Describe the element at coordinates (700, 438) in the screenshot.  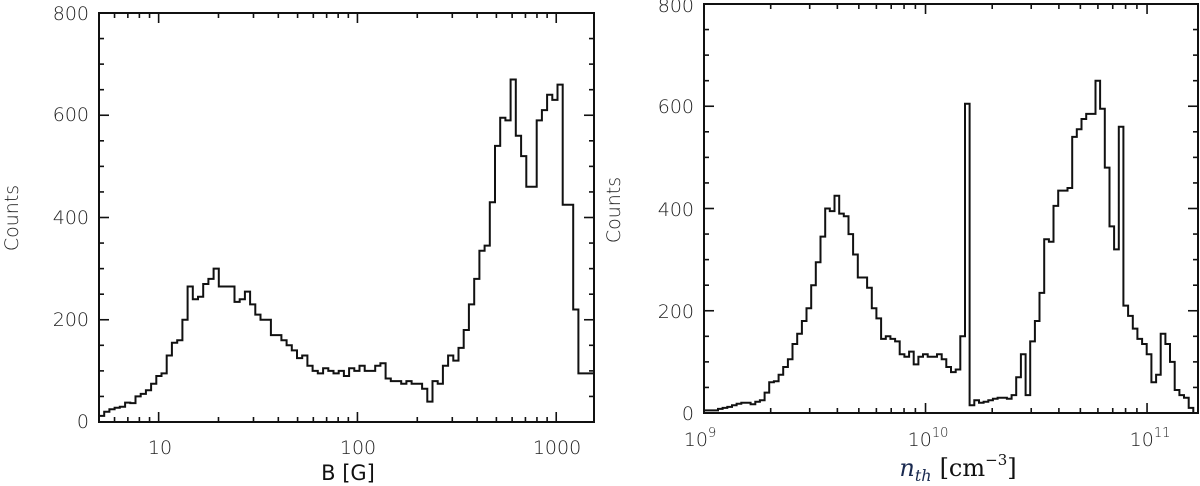
I see `right-xtick-1e9: 109` at that location.